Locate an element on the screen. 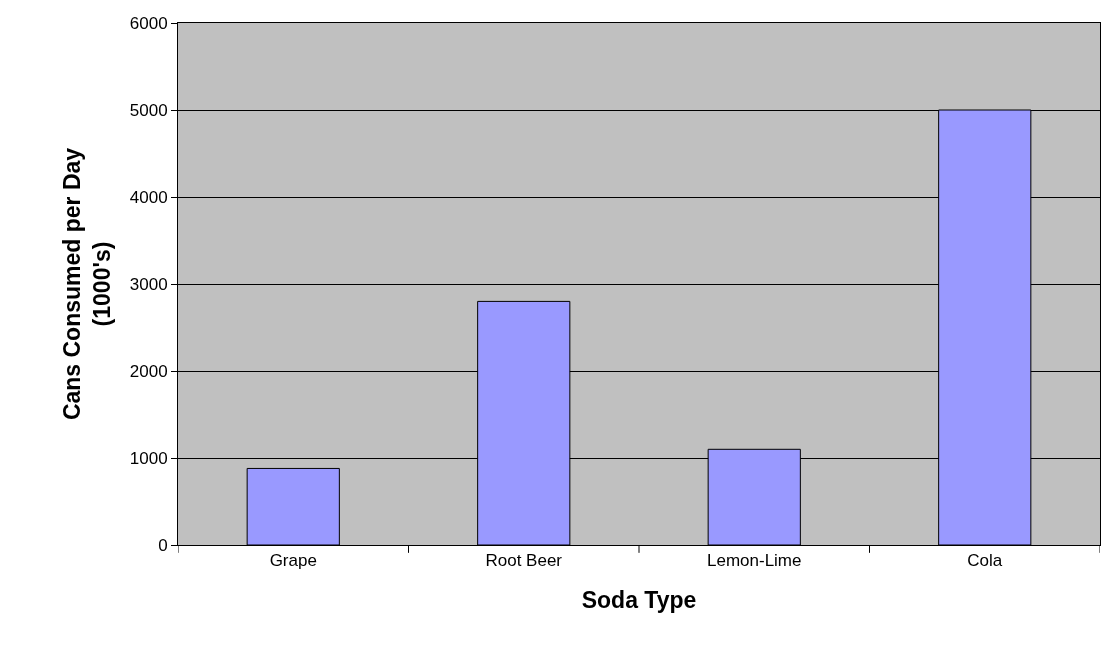 This screenshot has width=1102, height=652. y-tick-label: 0 is located at coordinates (163, 545).